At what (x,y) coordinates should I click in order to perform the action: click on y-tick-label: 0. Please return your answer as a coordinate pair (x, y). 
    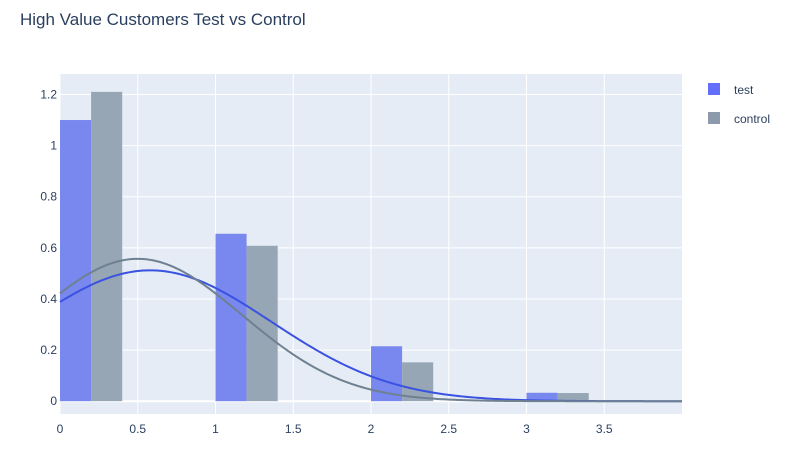
    Looking at the image, I should click on (53, 401).